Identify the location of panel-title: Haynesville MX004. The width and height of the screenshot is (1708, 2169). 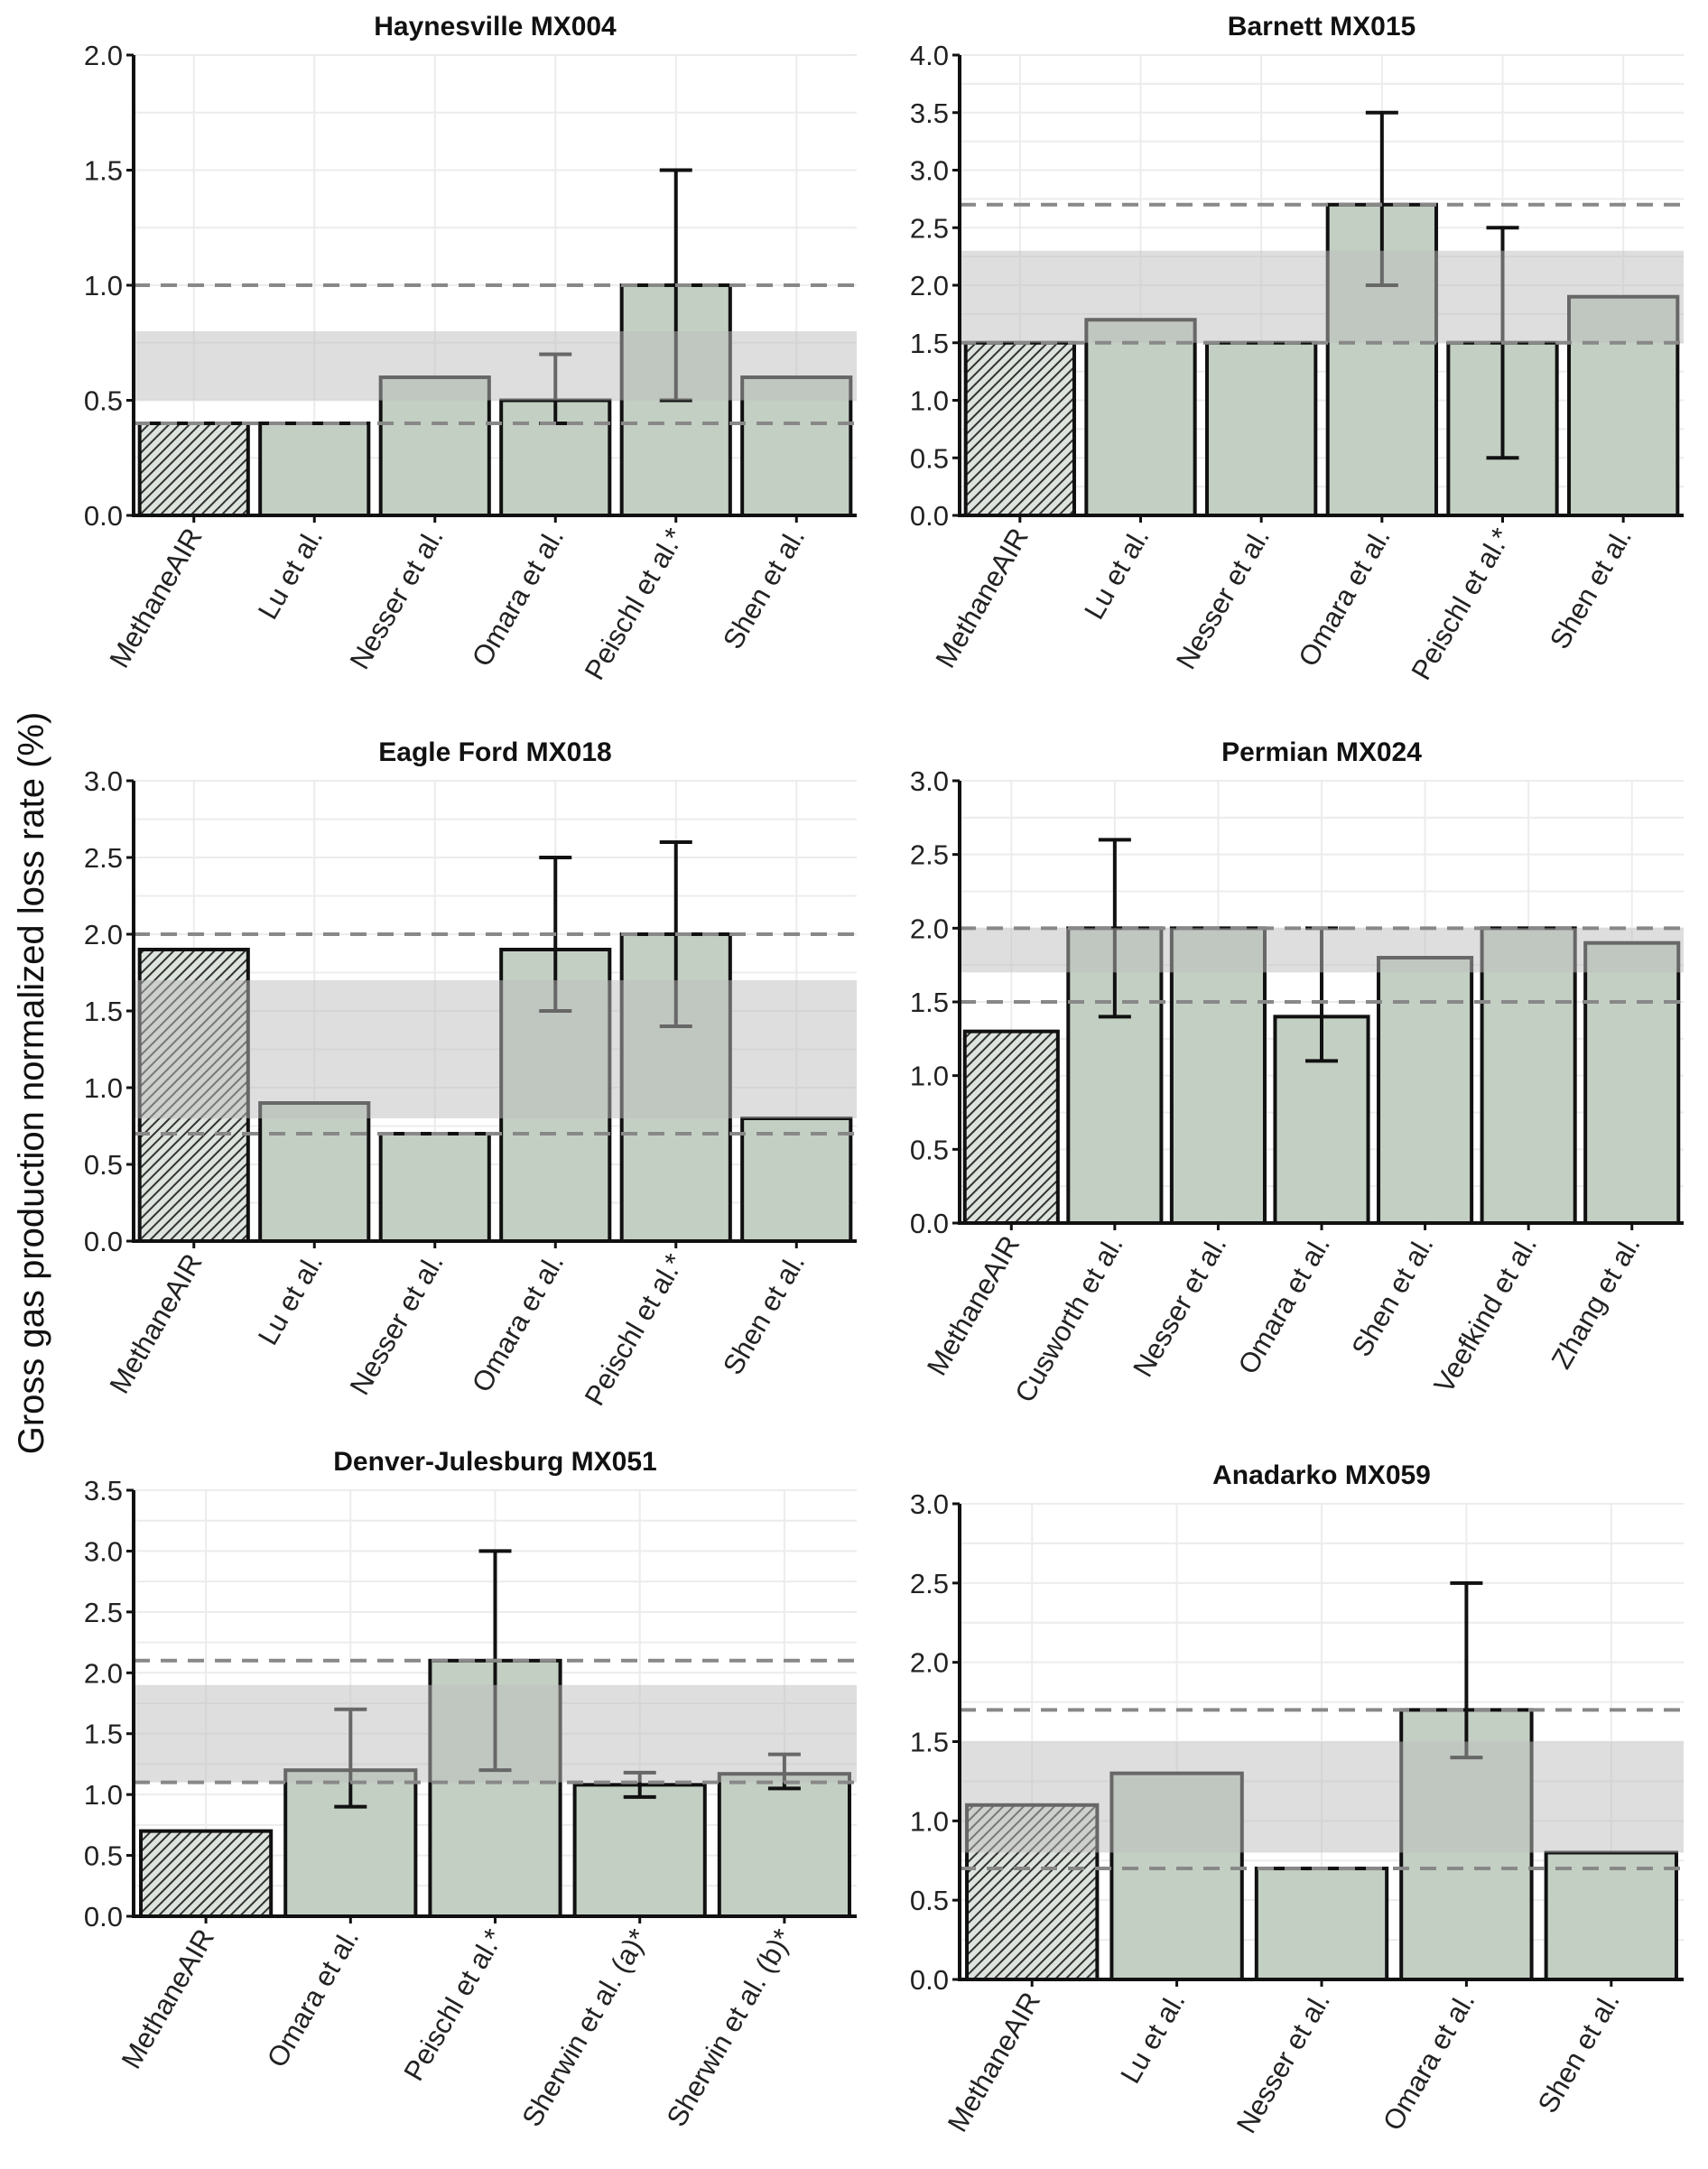
(495, 27).